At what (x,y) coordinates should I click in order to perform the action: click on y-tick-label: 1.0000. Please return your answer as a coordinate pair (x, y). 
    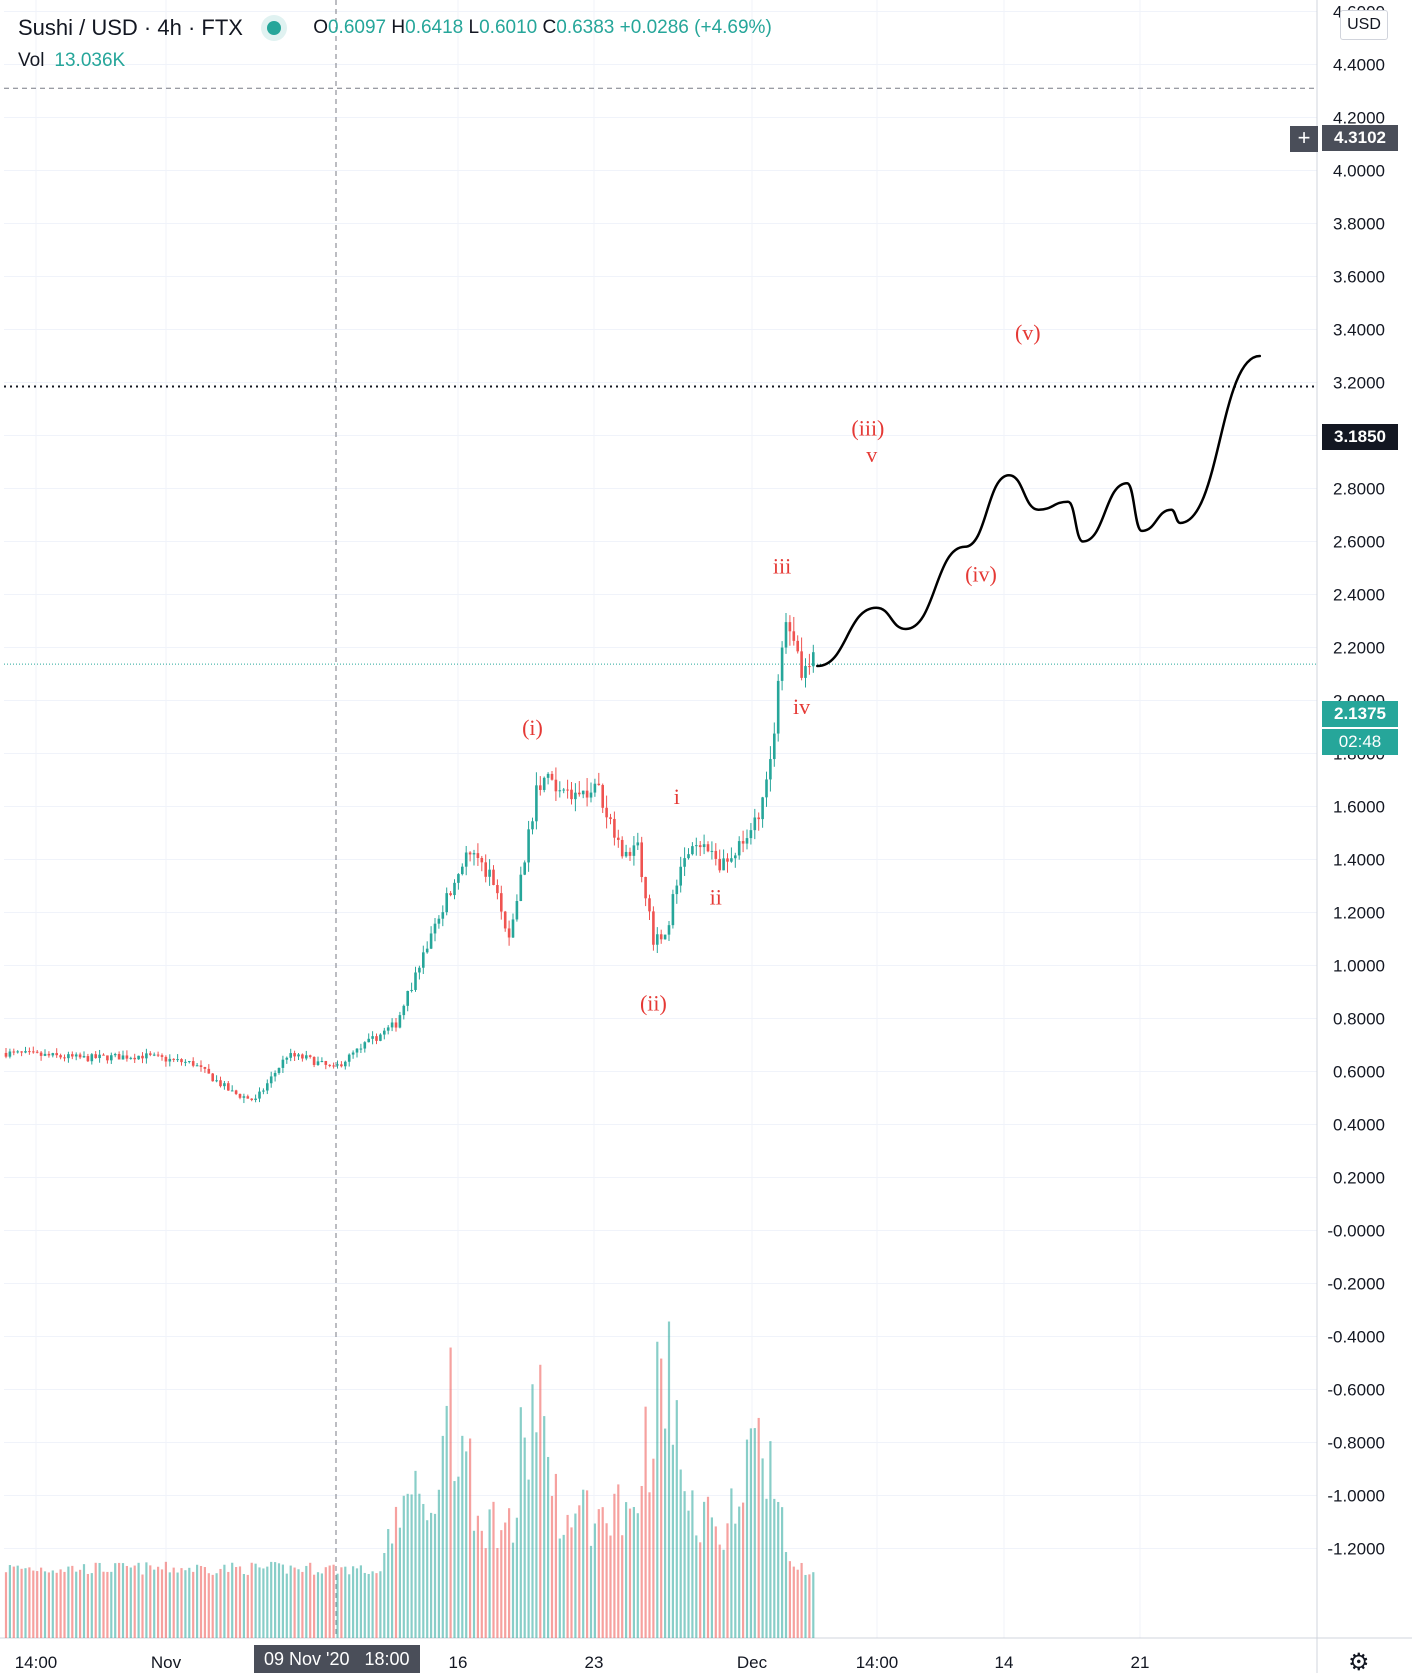
    Looking at the image, I should click on (1359, 966).